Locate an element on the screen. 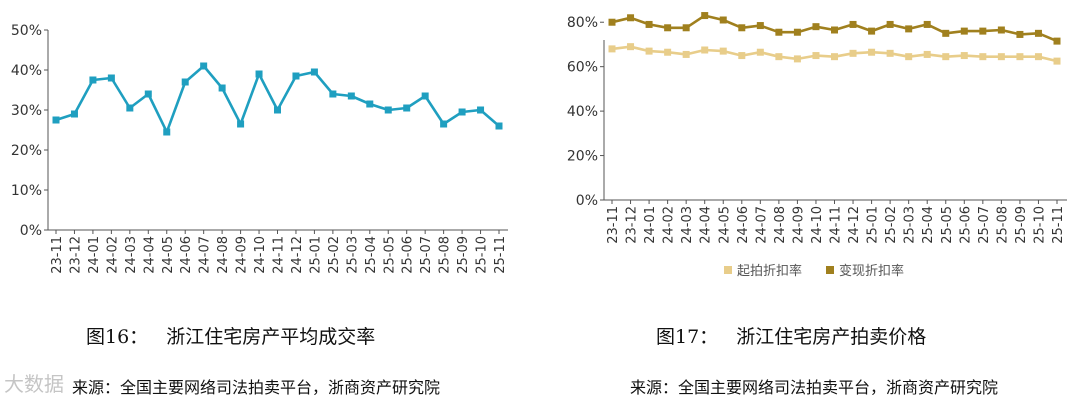 The width and height of the screenshot is (1080, 403). y-tick-label: 40% is located at coordinates (582, 112).